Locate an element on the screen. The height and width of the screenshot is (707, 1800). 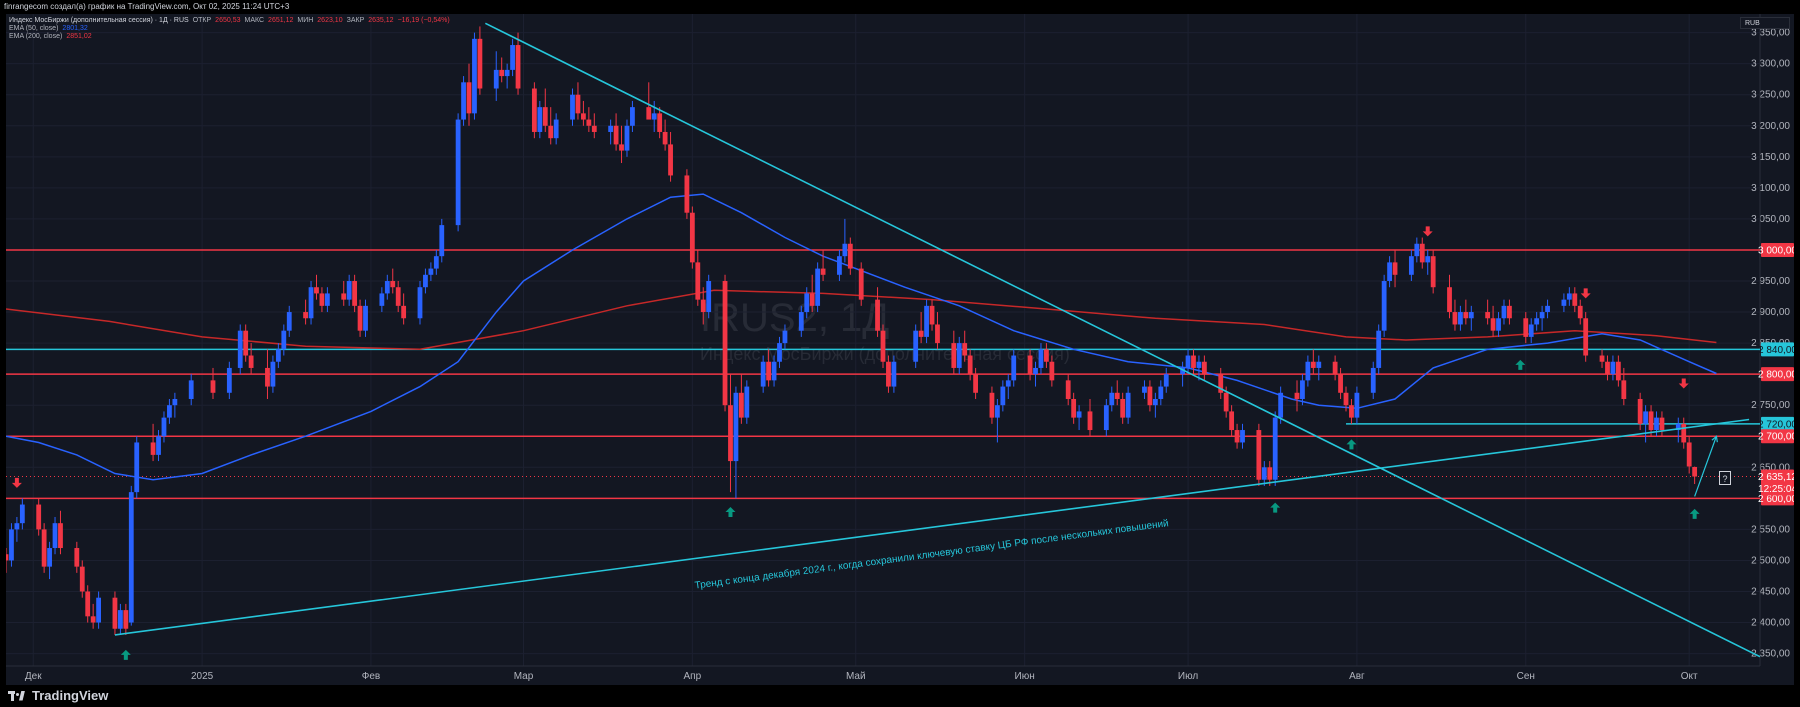
last-price-tag is located at coordinates (1777, 482).